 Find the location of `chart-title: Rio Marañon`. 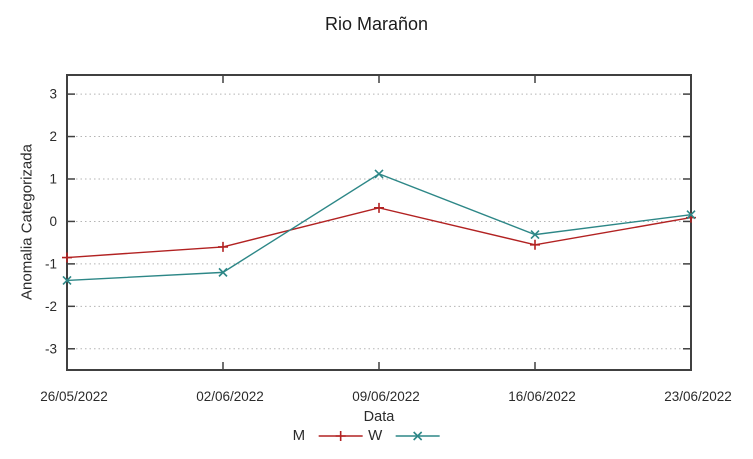

chart-title: Rio Marañon is located at coordinates (376, 24).